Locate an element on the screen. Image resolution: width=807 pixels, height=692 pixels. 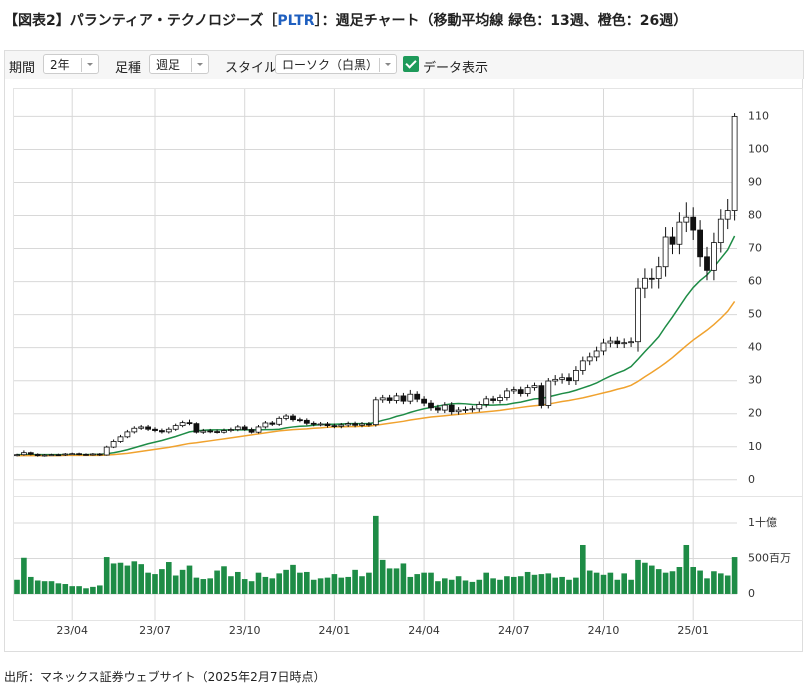
y-tick-label: 110 is located at coordinates (758, 115).